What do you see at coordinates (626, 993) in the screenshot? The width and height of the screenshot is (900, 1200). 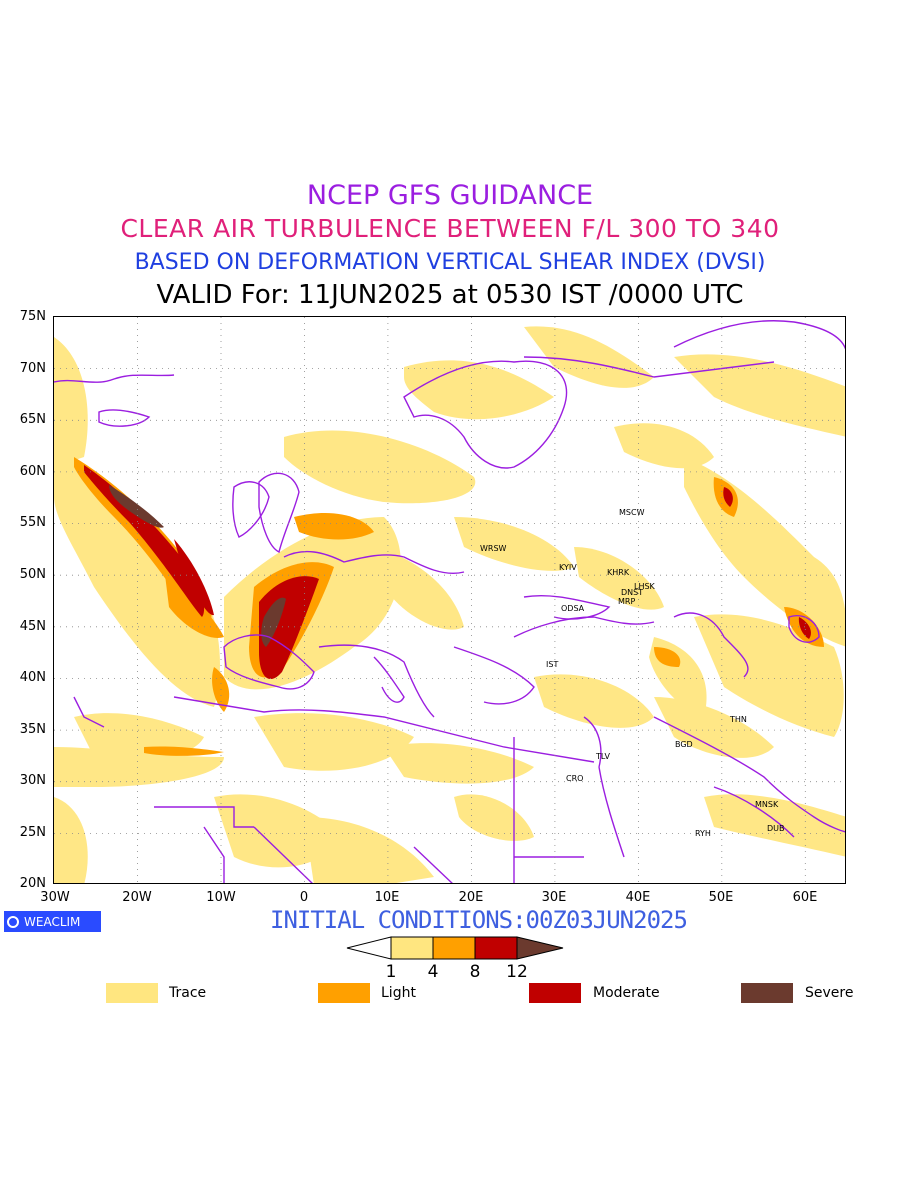 I see `legend-label: Moderate` at bounding box center [626, 993].